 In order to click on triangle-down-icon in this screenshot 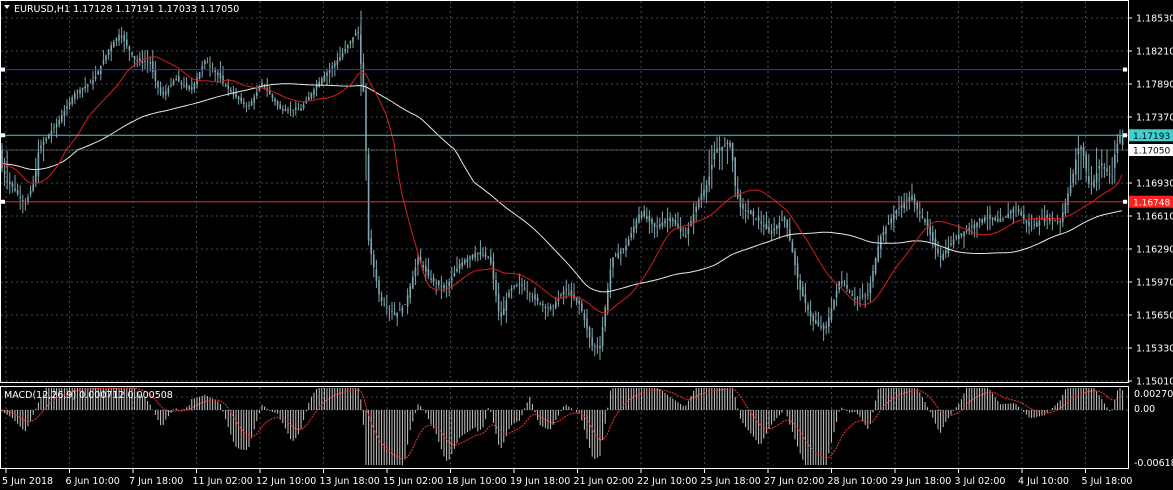, I will do `click(7, 7)`.